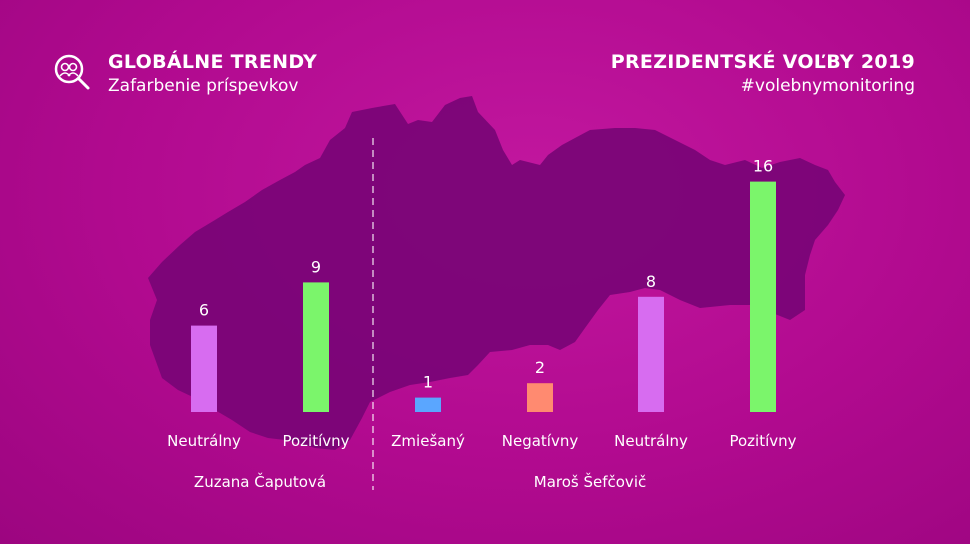 The image size is (970, 544). I want to click on event-title: PREZIDENTSKÉ VOĽBY 2019, so click(762, 62).